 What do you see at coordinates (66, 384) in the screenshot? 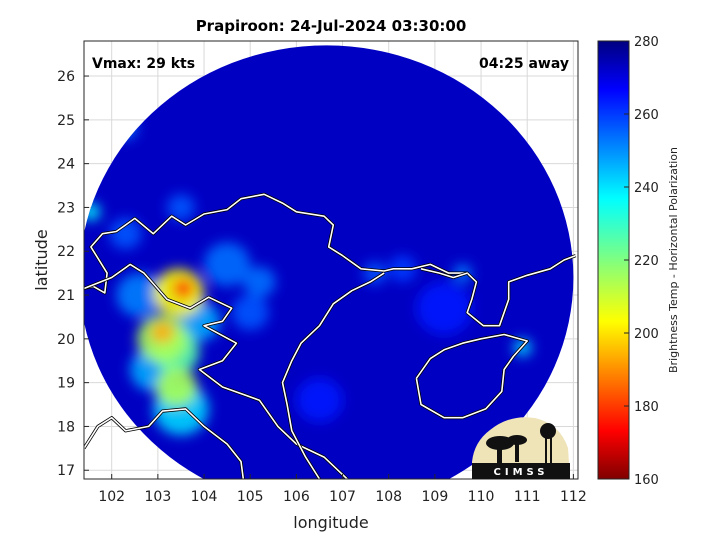
I see `y-tick-label: 19` at bounding box center [66, 384].